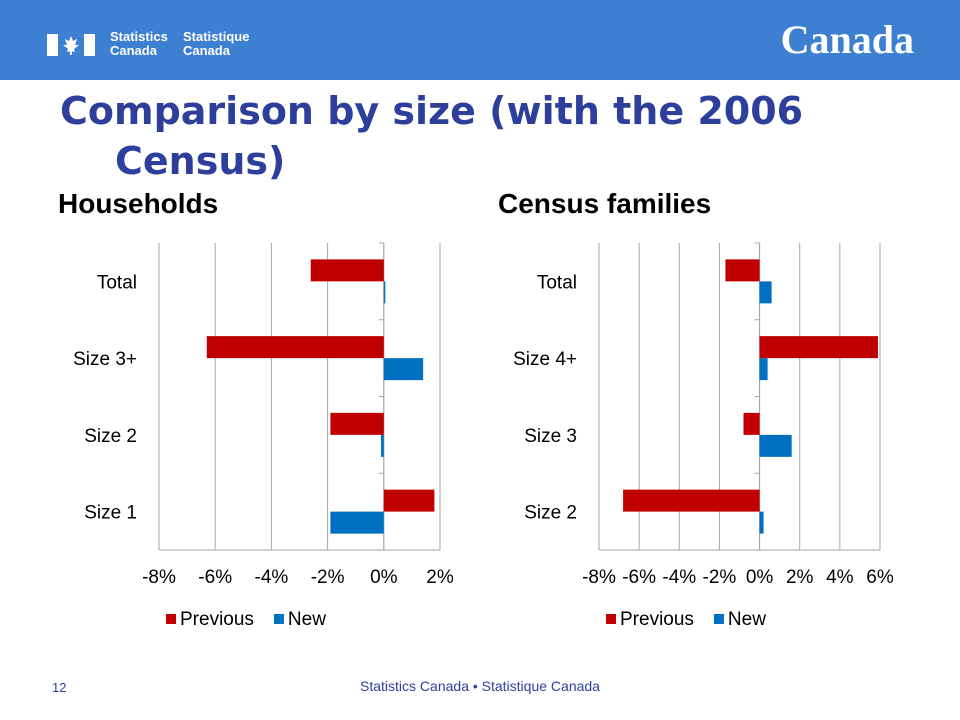 The height and width of the screenshot is (720, 960). Describe the element at coordinates (550, 436) in the screenshot. I see `chart-1-category-label: Size 3` at that location.